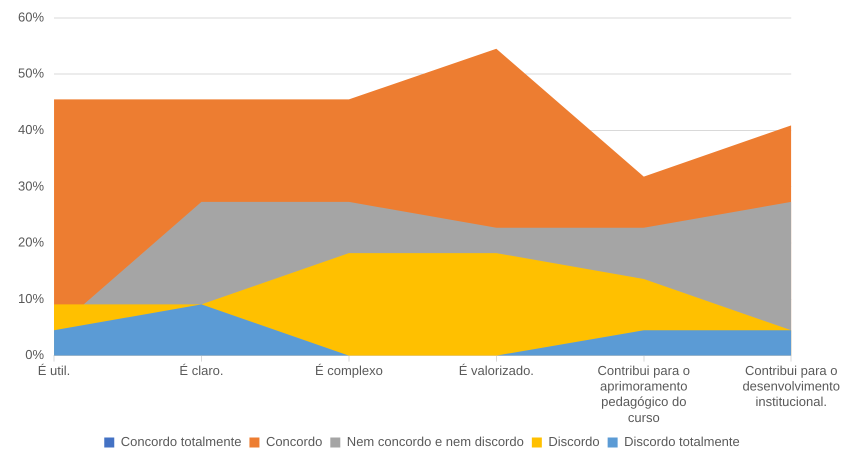  Describe the element at coordinates (644, 393) in the screenshot. I see `x-tick-label: Contribui para o aprimoramento pedagógico do curso` at that location.